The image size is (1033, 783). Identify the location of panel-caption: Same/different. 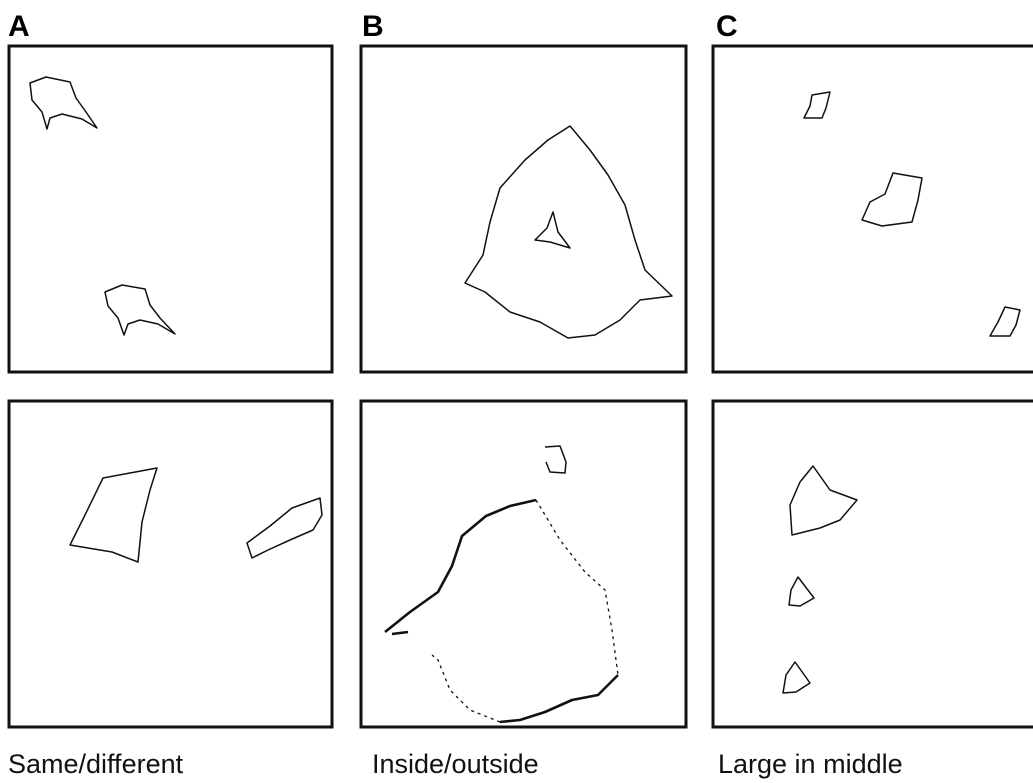
(96, 764).